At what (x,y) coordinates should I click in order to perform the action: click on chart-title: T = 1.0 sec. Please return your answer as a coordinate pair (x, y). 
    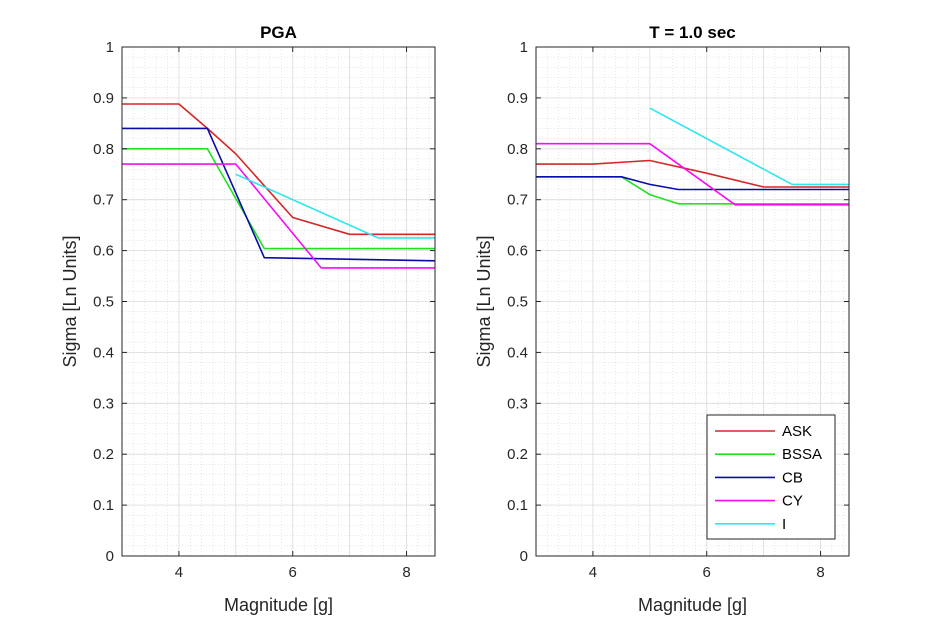
    Looking at the image, I should click on (692, 32).